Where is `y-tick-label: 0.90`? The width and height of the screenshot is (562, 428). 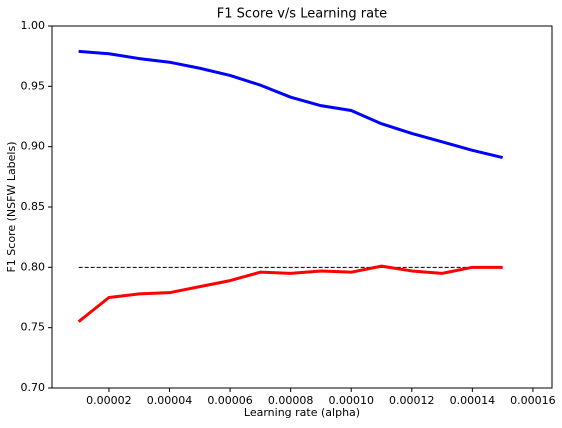
y-tick-label: 0.90 is located at coordinates (33, 146).